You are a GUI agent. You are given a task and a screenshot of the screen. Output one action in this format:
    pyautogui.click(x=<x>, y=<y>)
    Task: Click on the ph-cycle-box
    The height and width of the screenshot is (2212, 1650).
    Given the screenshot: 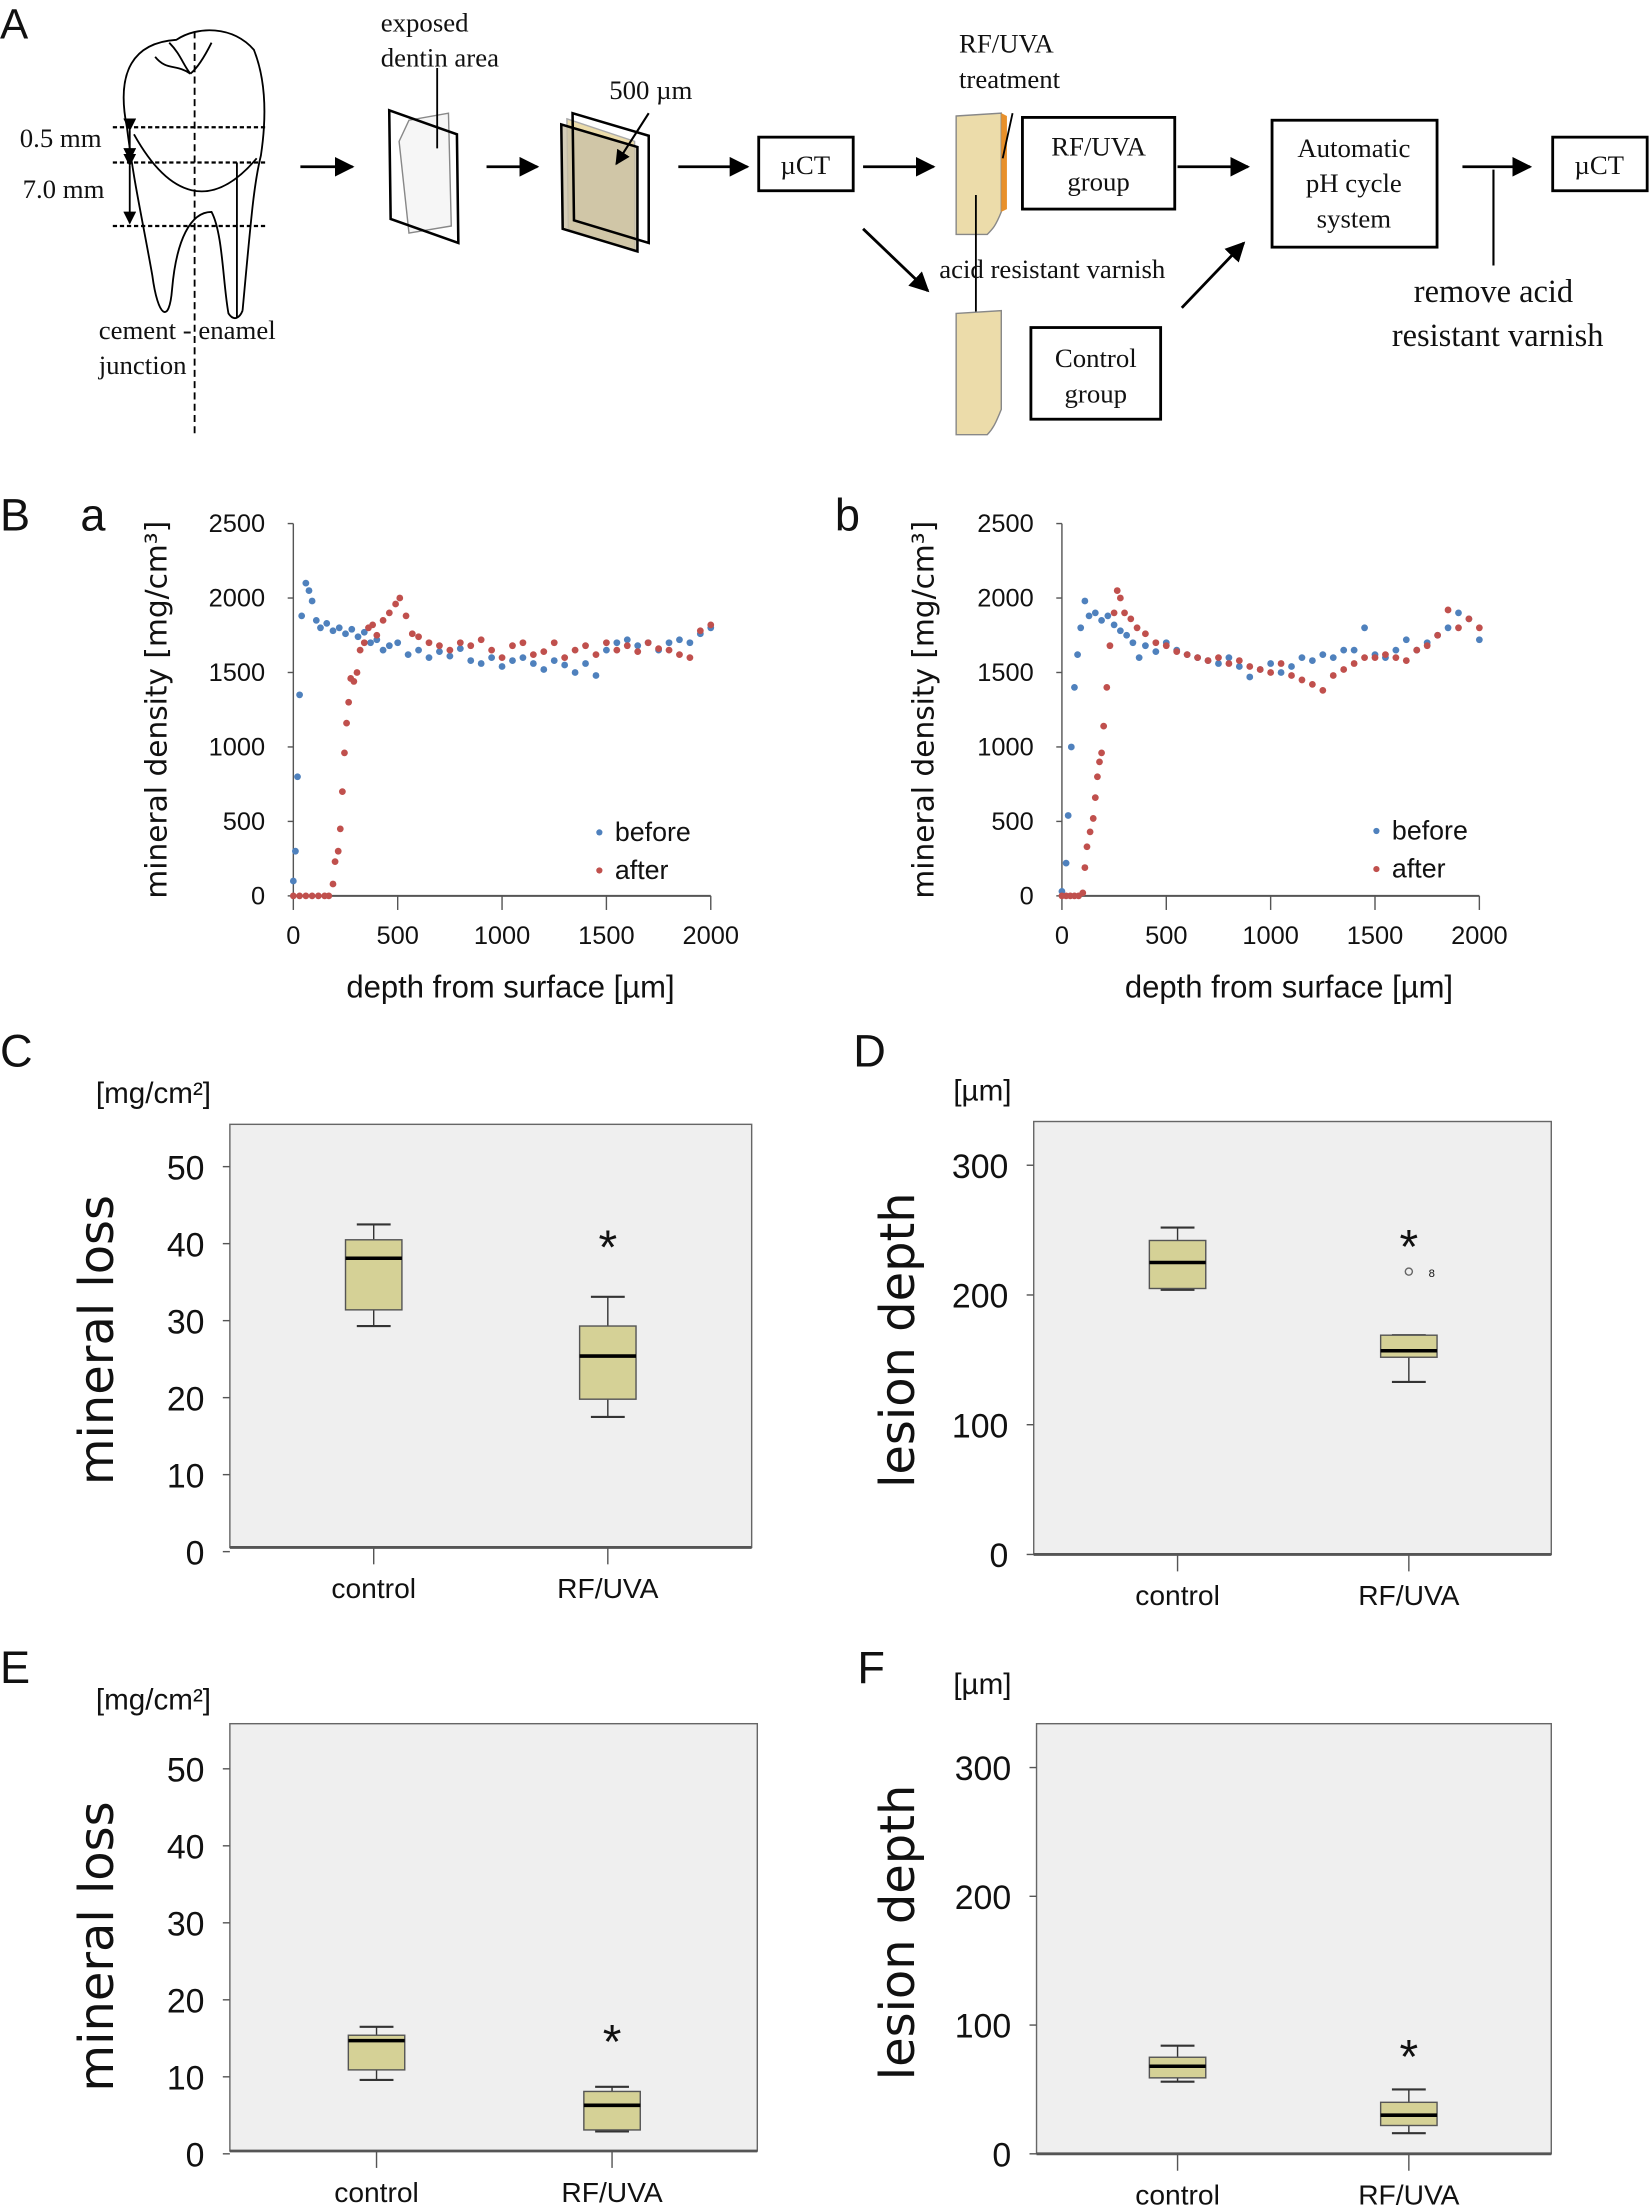 What is the action you would take?
    pyautogui.click(x=1354, y=183)
    